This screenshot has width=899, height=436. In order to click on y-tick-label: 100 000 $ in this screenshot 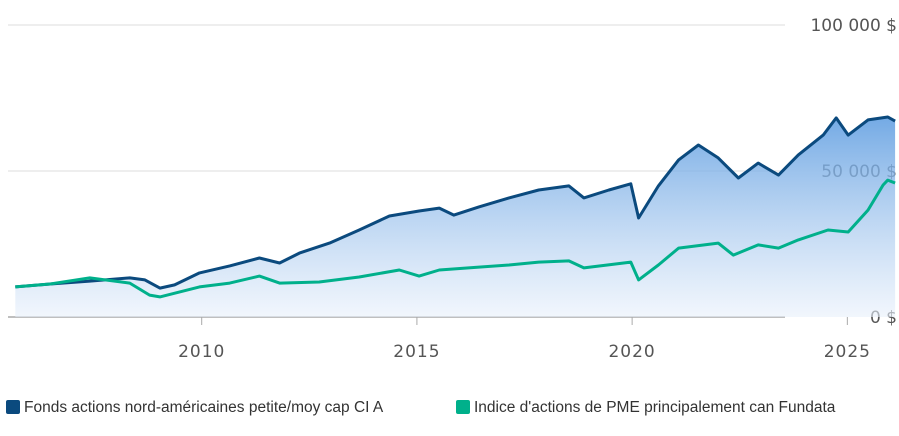, I will do `click(853, 26)`.